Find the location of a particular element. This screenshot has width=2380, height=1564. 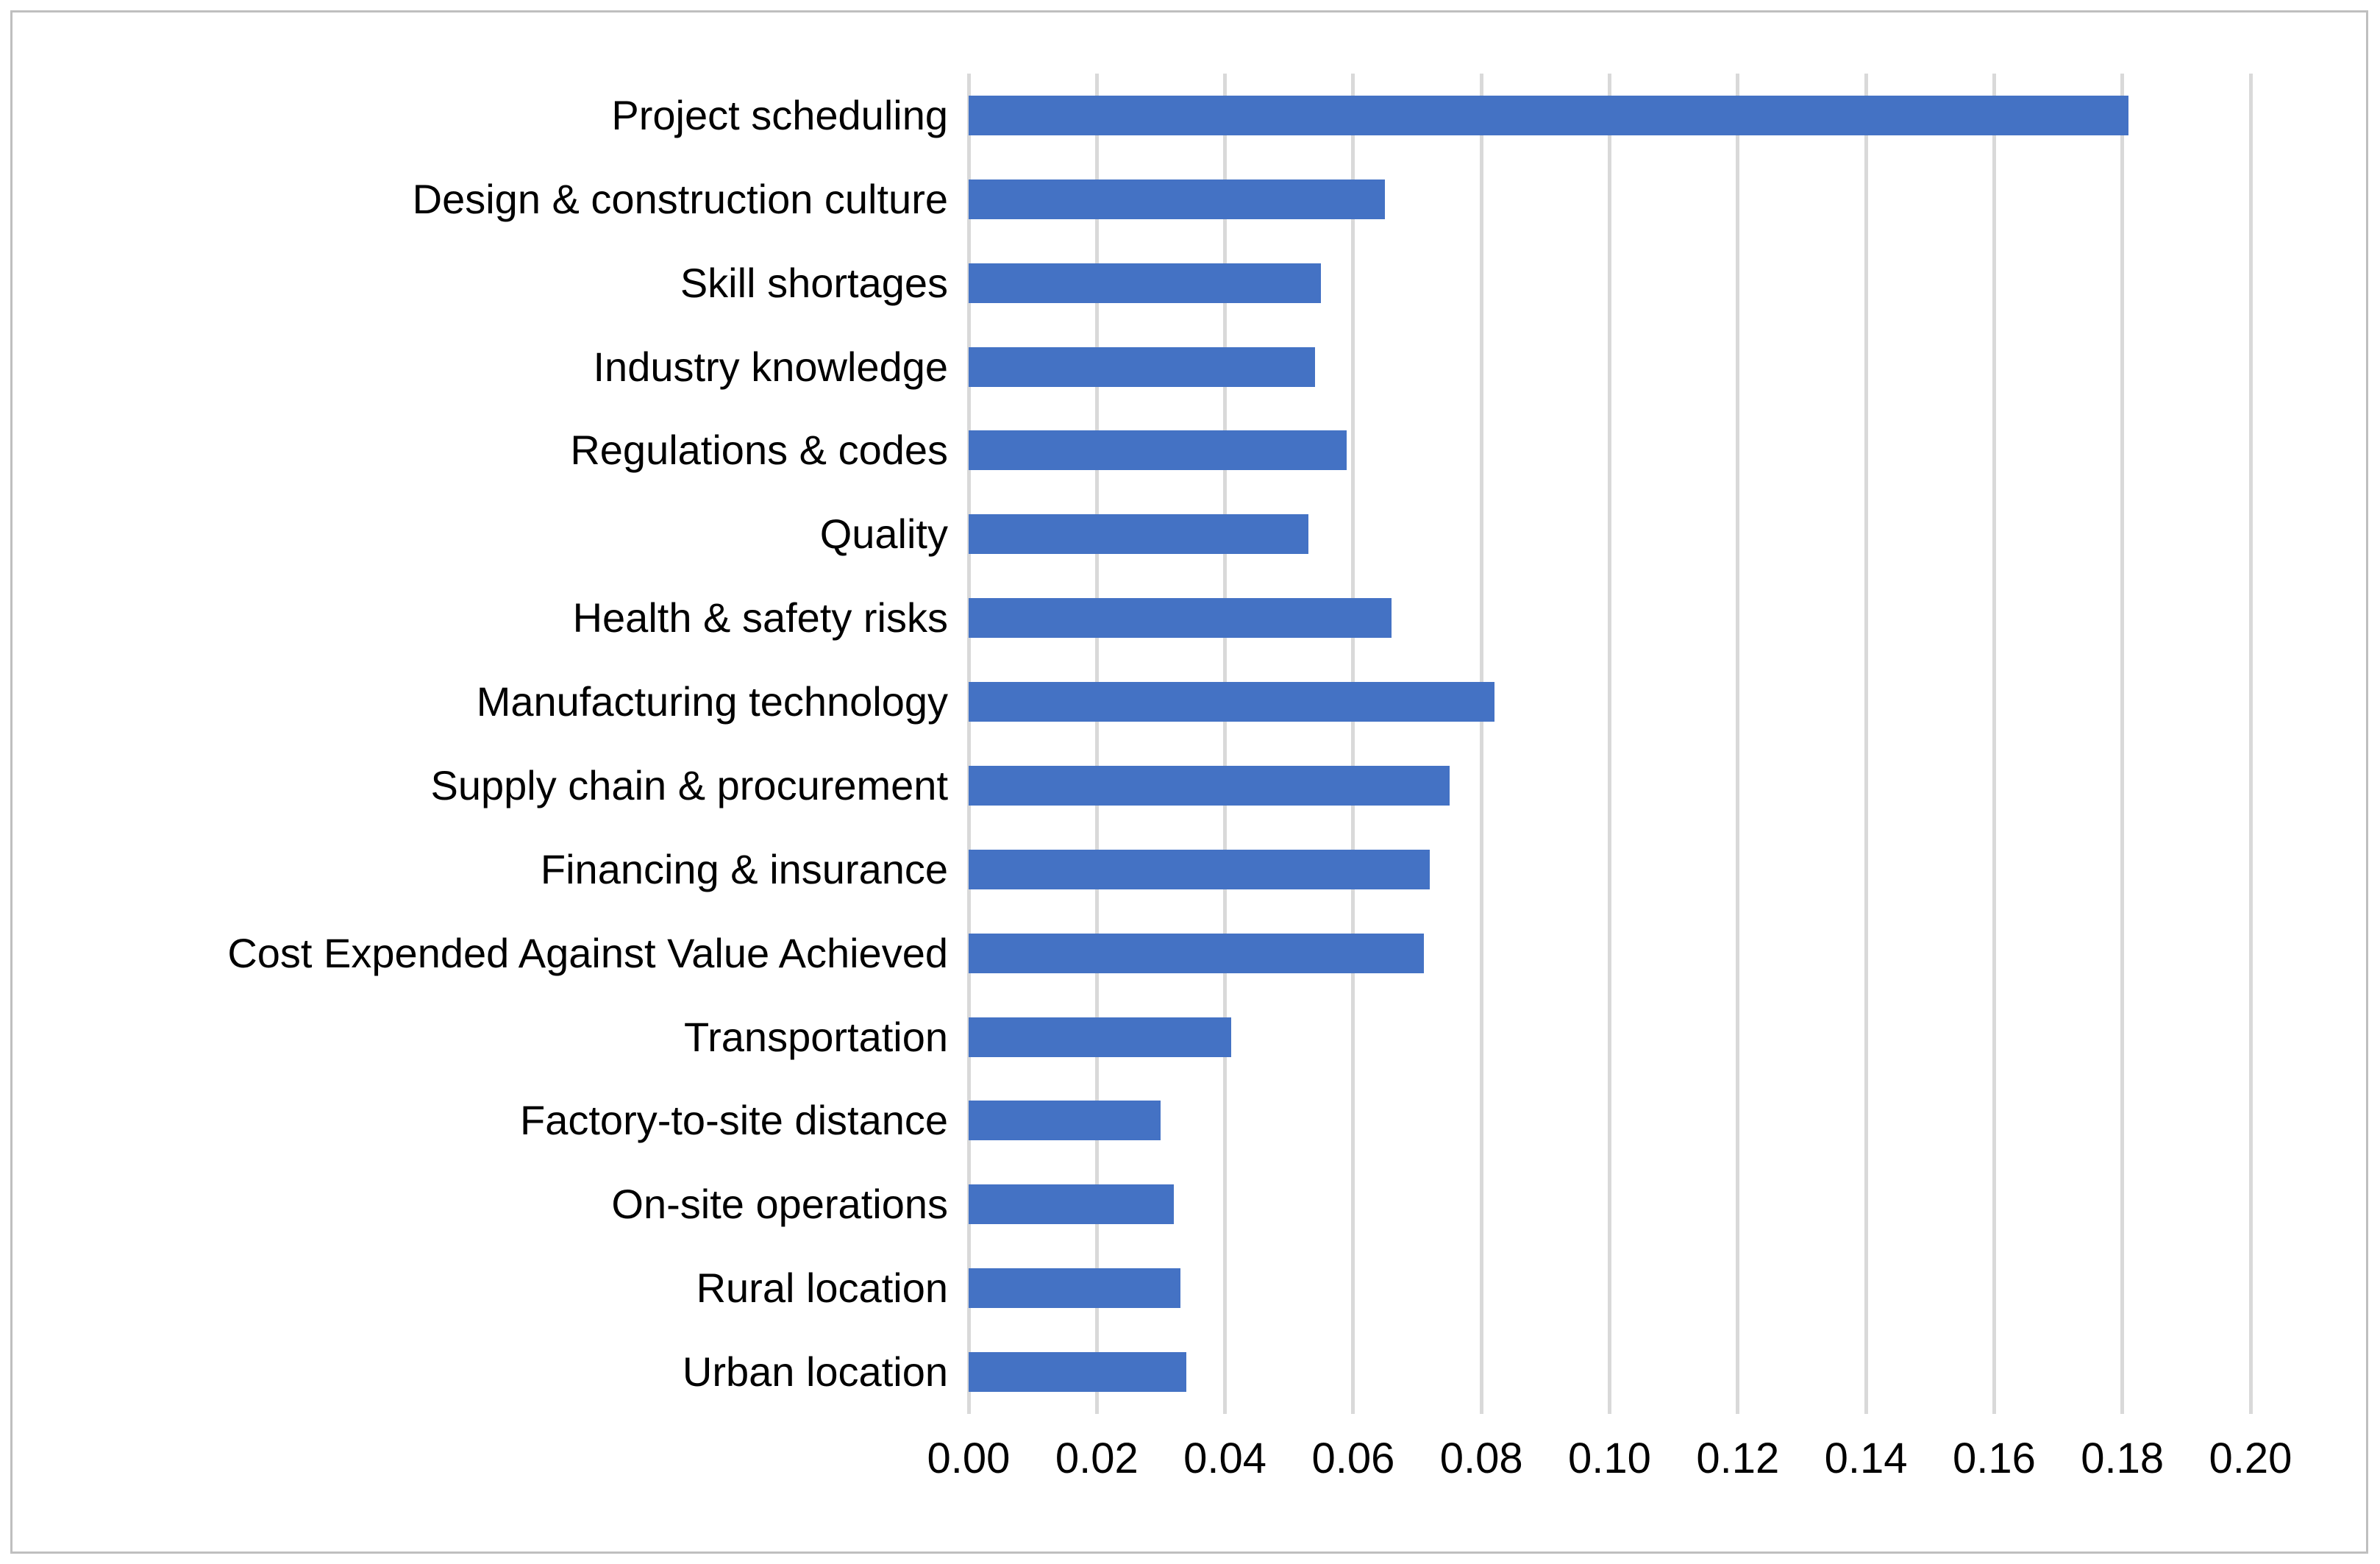

category-label: Financing & insurance is located at coordinates (485, 869).